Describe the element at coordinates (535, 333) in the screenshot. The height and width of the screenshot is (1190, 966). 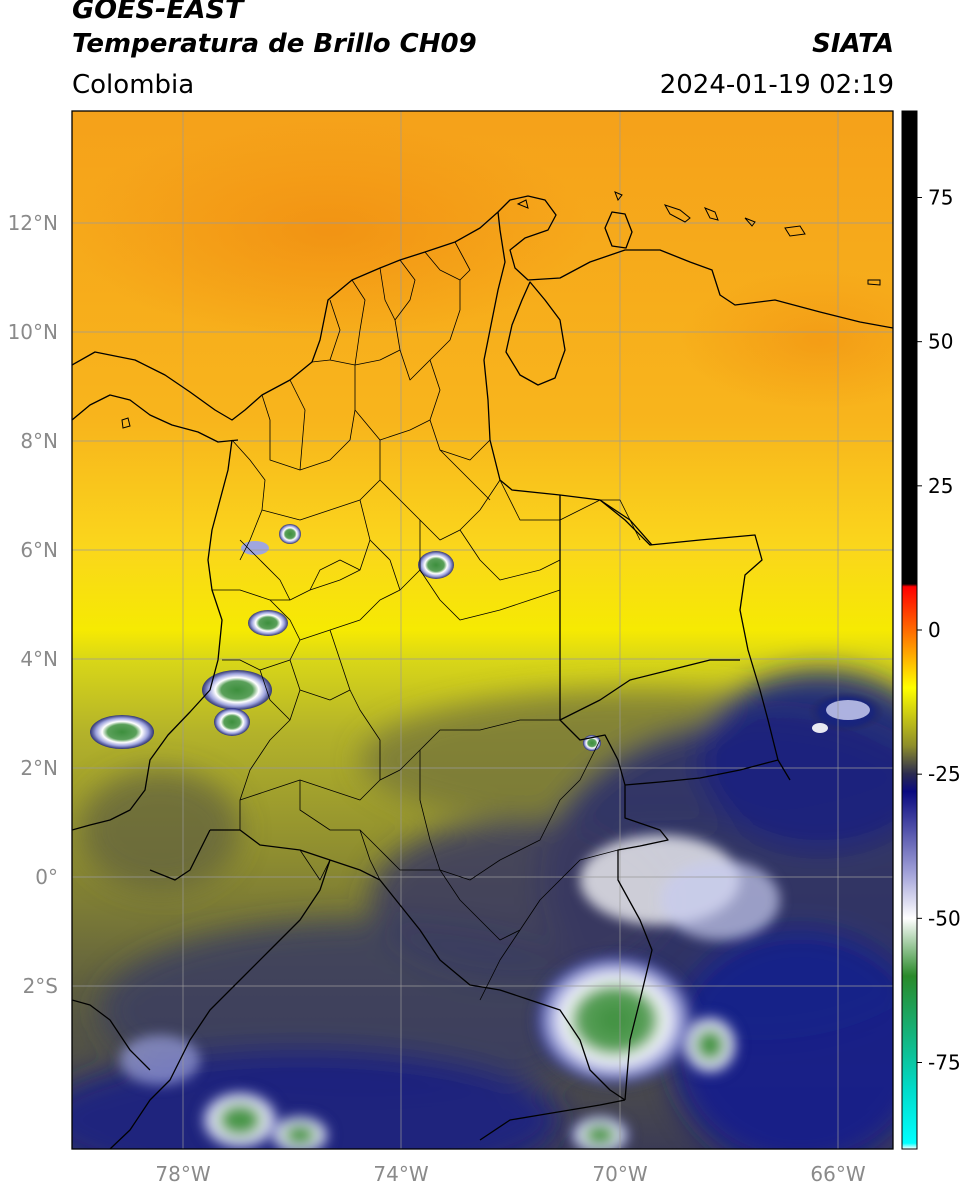
I see `maracaibo-lake` at that location.